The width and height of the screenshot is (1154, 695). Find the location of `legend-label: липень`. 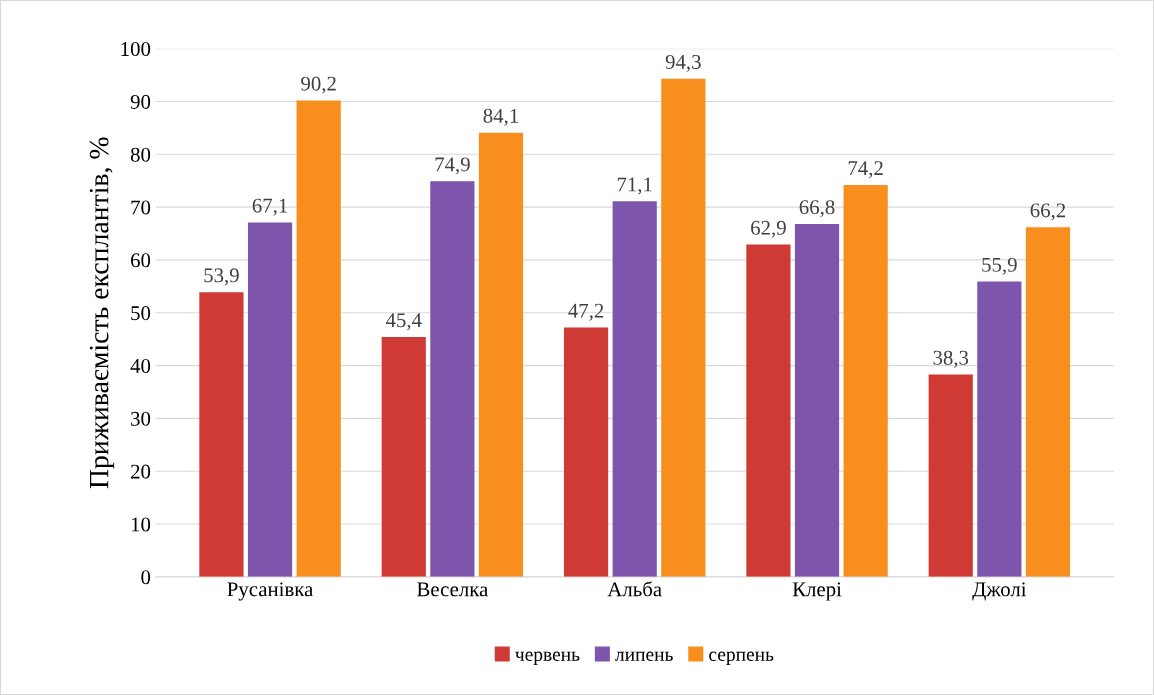

legend-label: липень is located at coordinates (644, 656).